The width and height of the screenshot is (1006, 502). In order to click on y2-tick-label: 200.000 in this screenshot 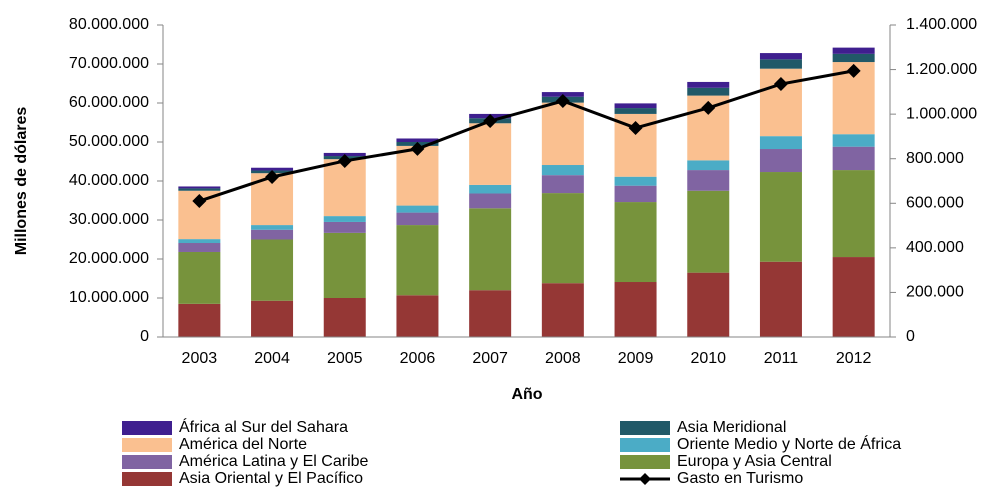, I will do `click(935, 292)`.